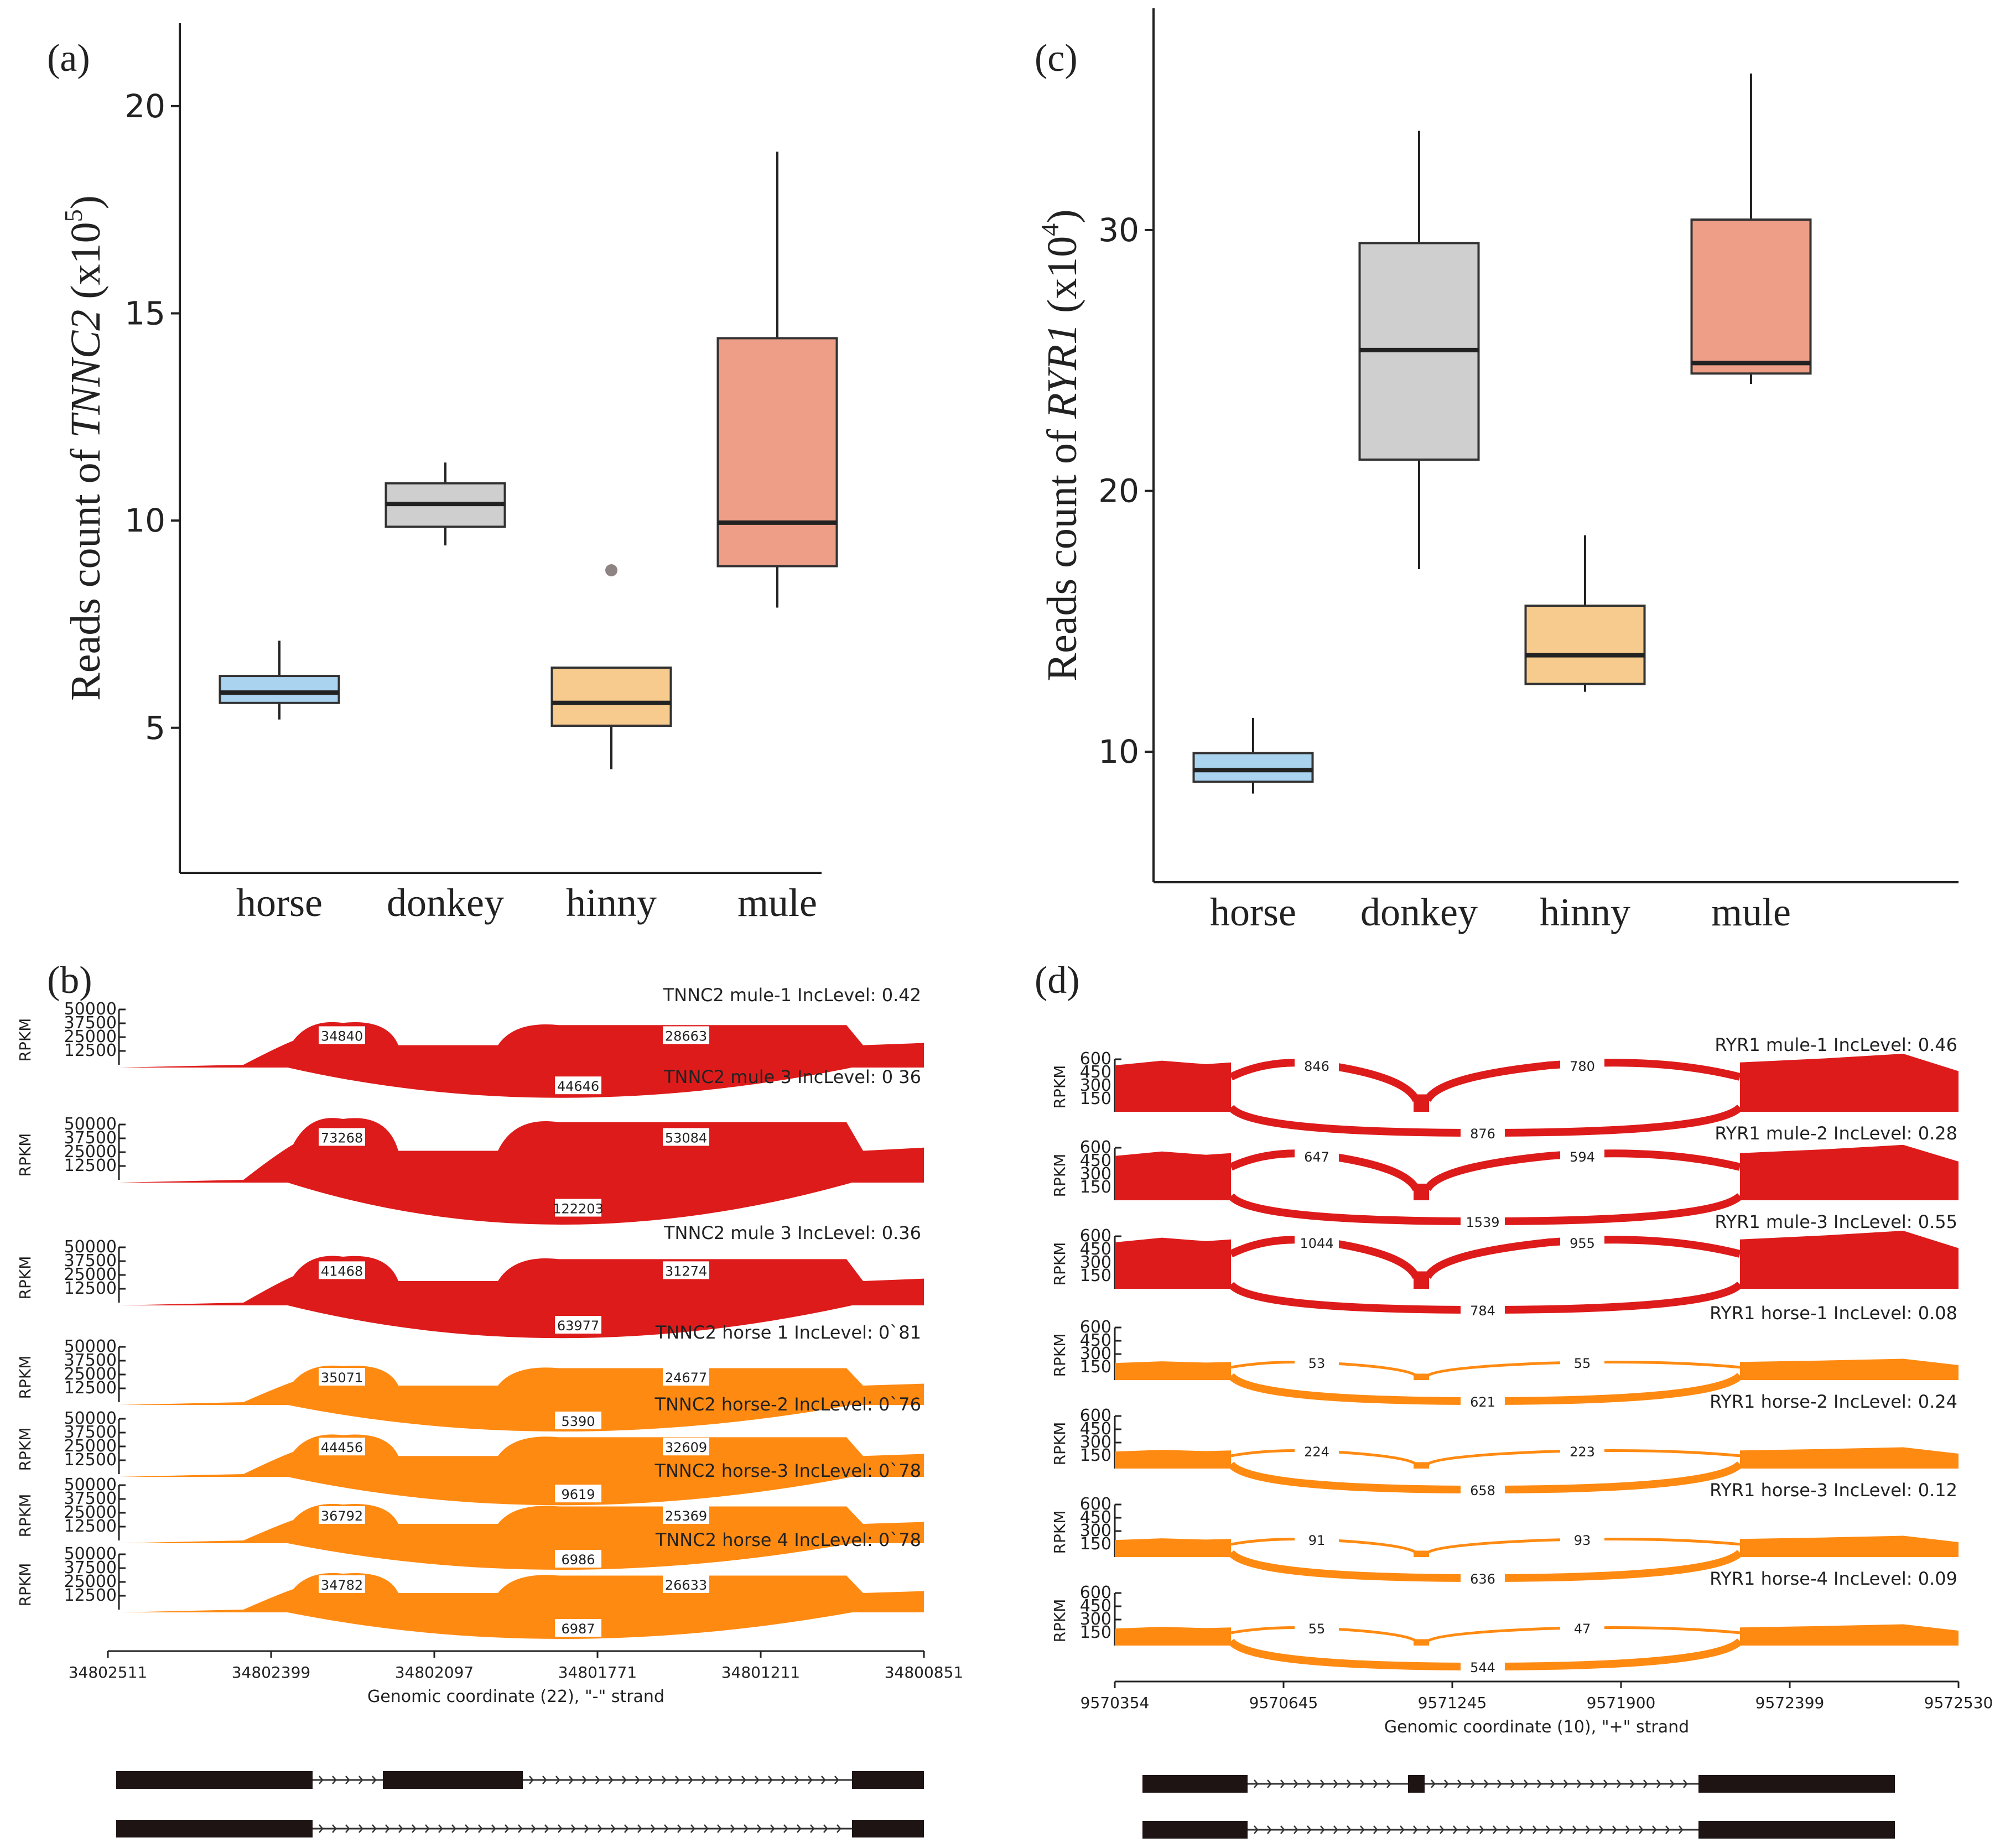 The height and width of the screenshot is (1848, 2000). I want to click on box-horse, so click(279, 689).